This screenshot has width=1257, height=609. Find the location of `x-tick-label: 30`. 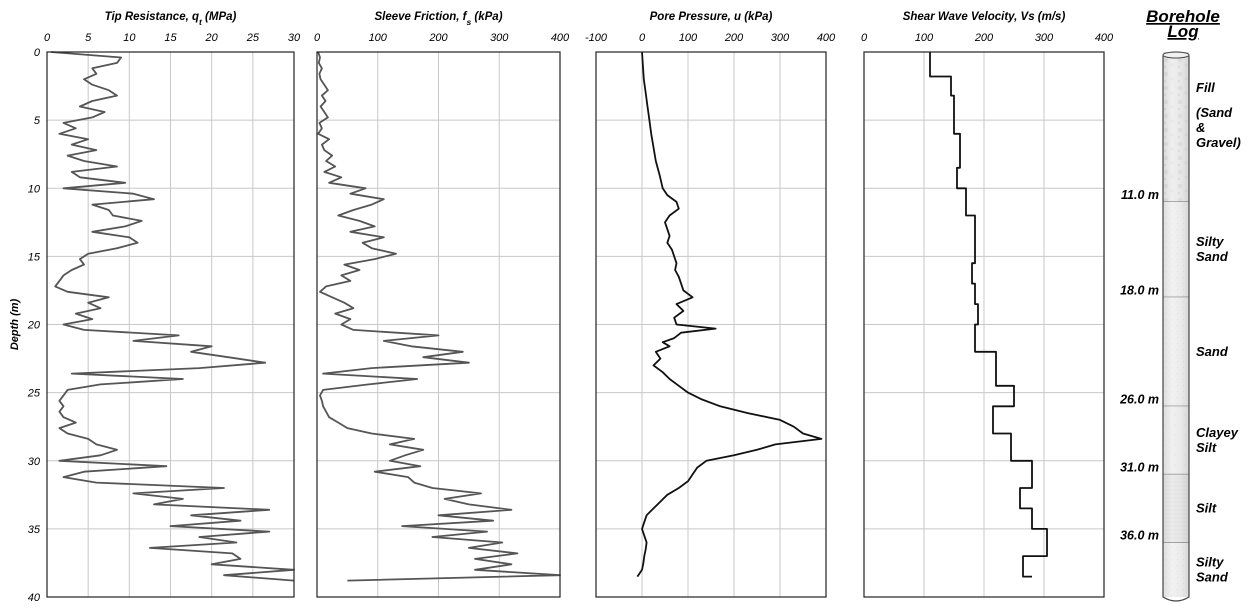

x-tick-label: 30 is located at coordinates (294, 38).